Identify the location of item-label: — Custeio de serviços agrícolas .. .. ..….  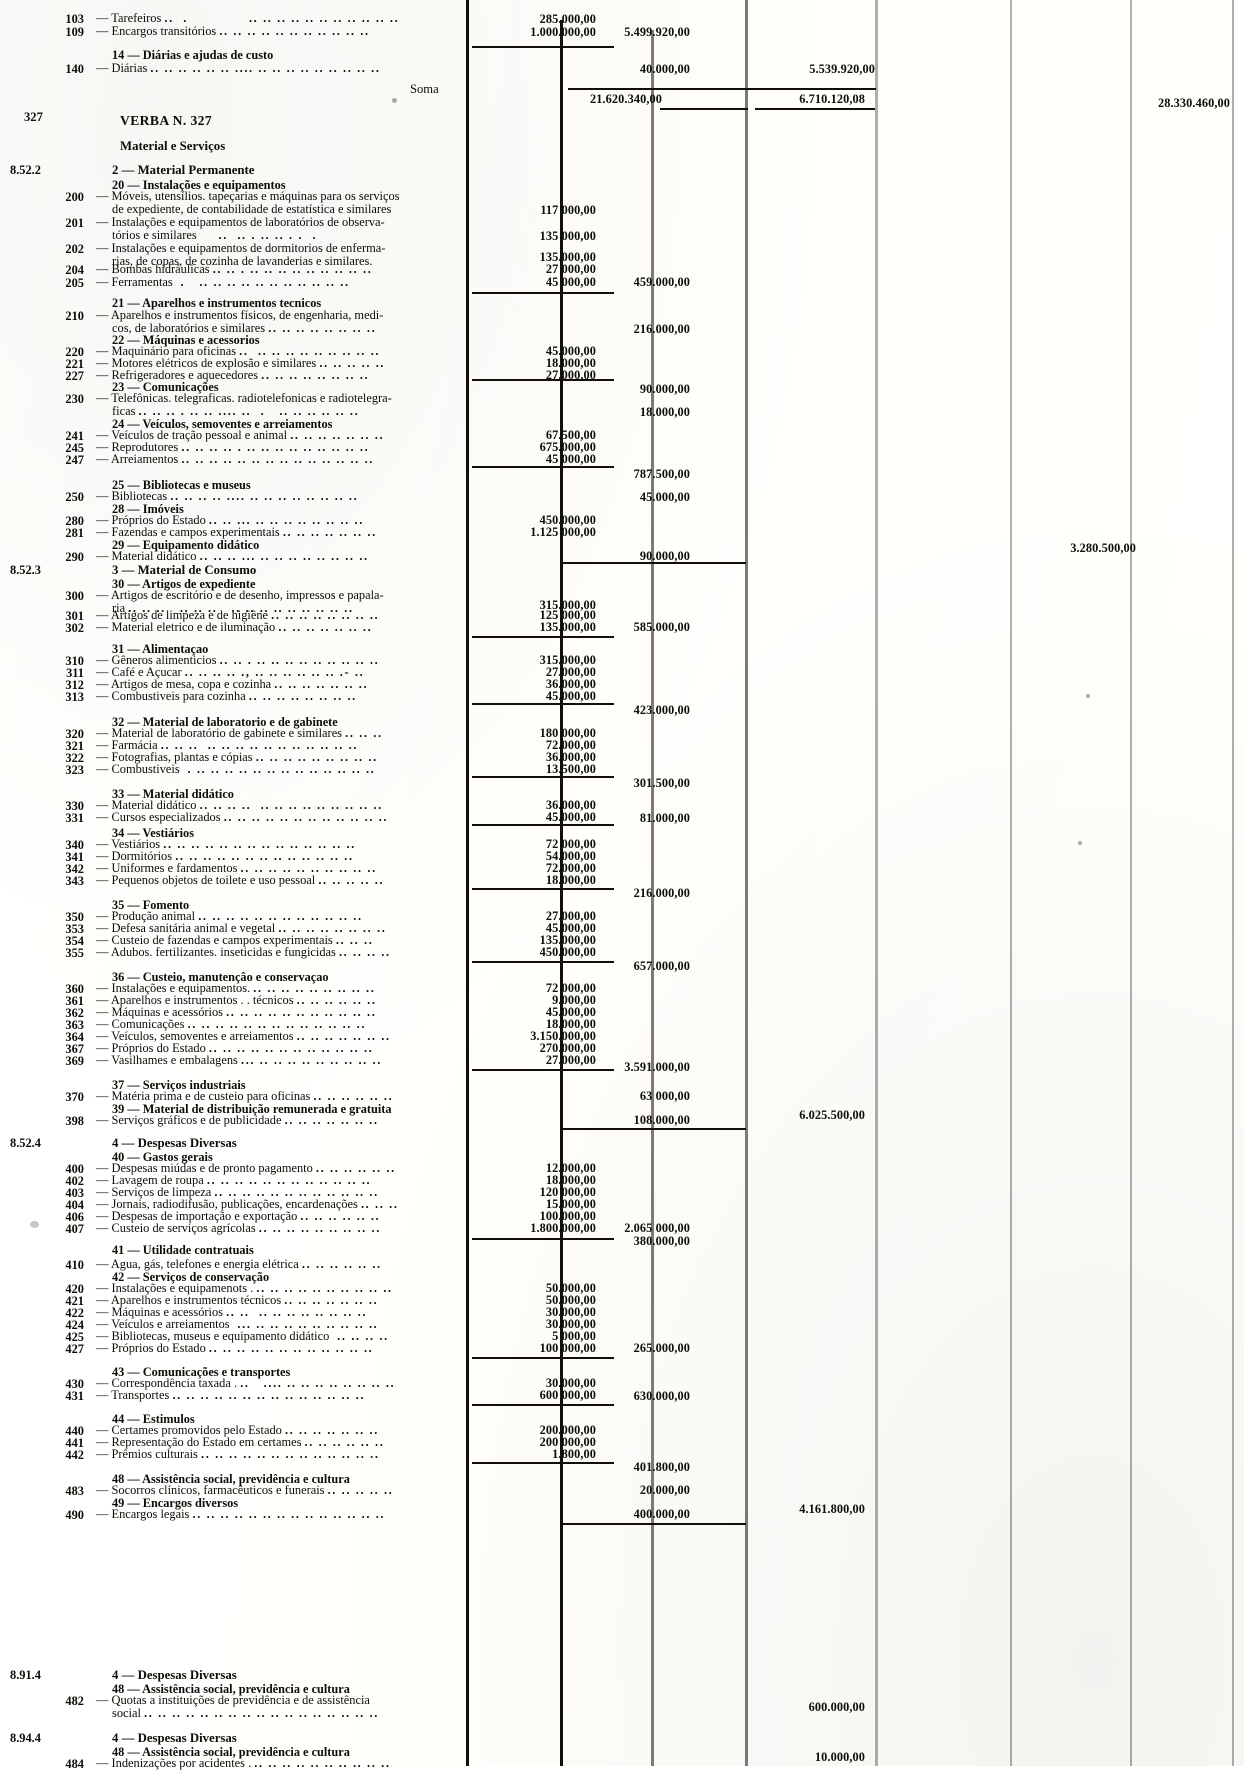
(238, 1228).